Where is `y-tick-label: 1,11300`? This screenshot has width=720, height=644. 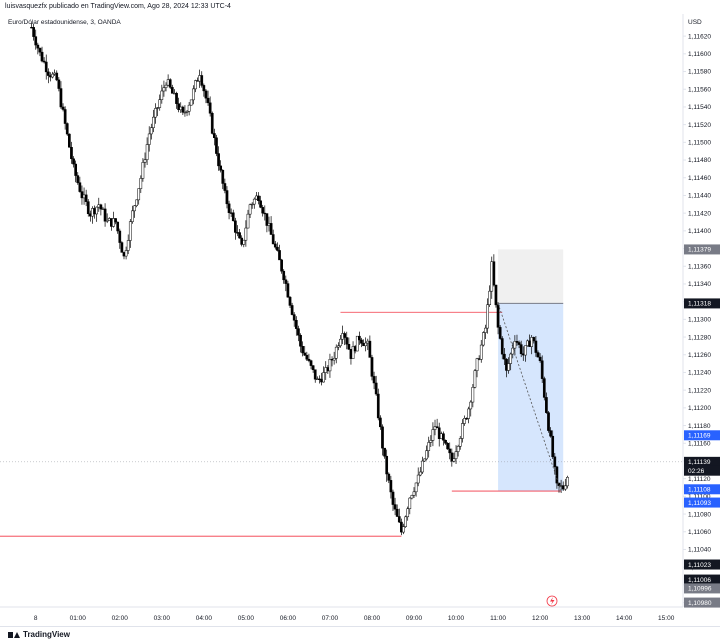
y-tick-label: 1,11300 is located at coordinates (699, 320).